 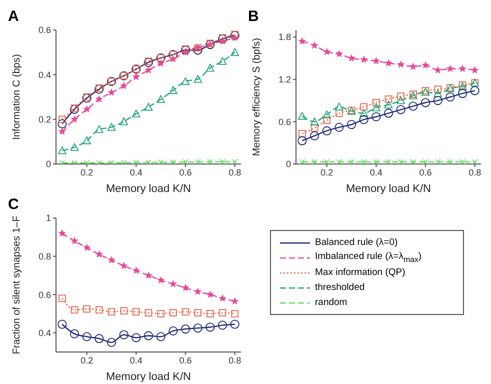 I want to click on legend-label: Balanced rule (λ=0), so click(x=356, y=242).